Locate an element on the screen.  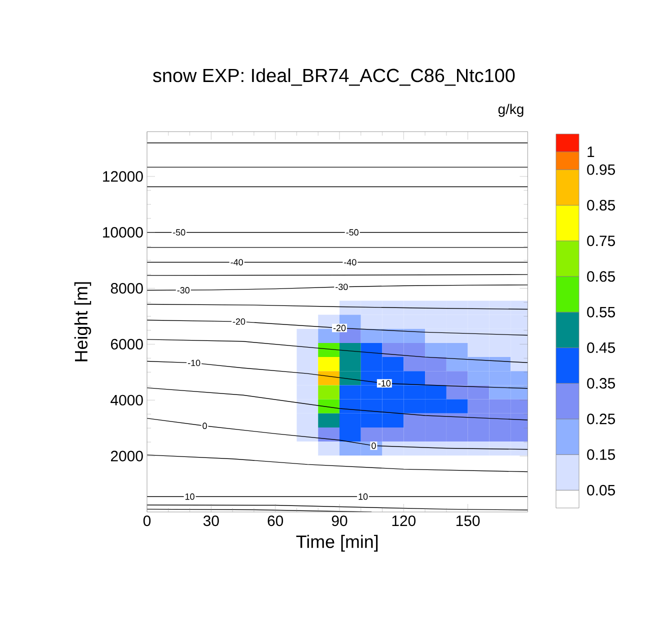
color-bar-label: 0.65 is located at coordinates (601, 276).